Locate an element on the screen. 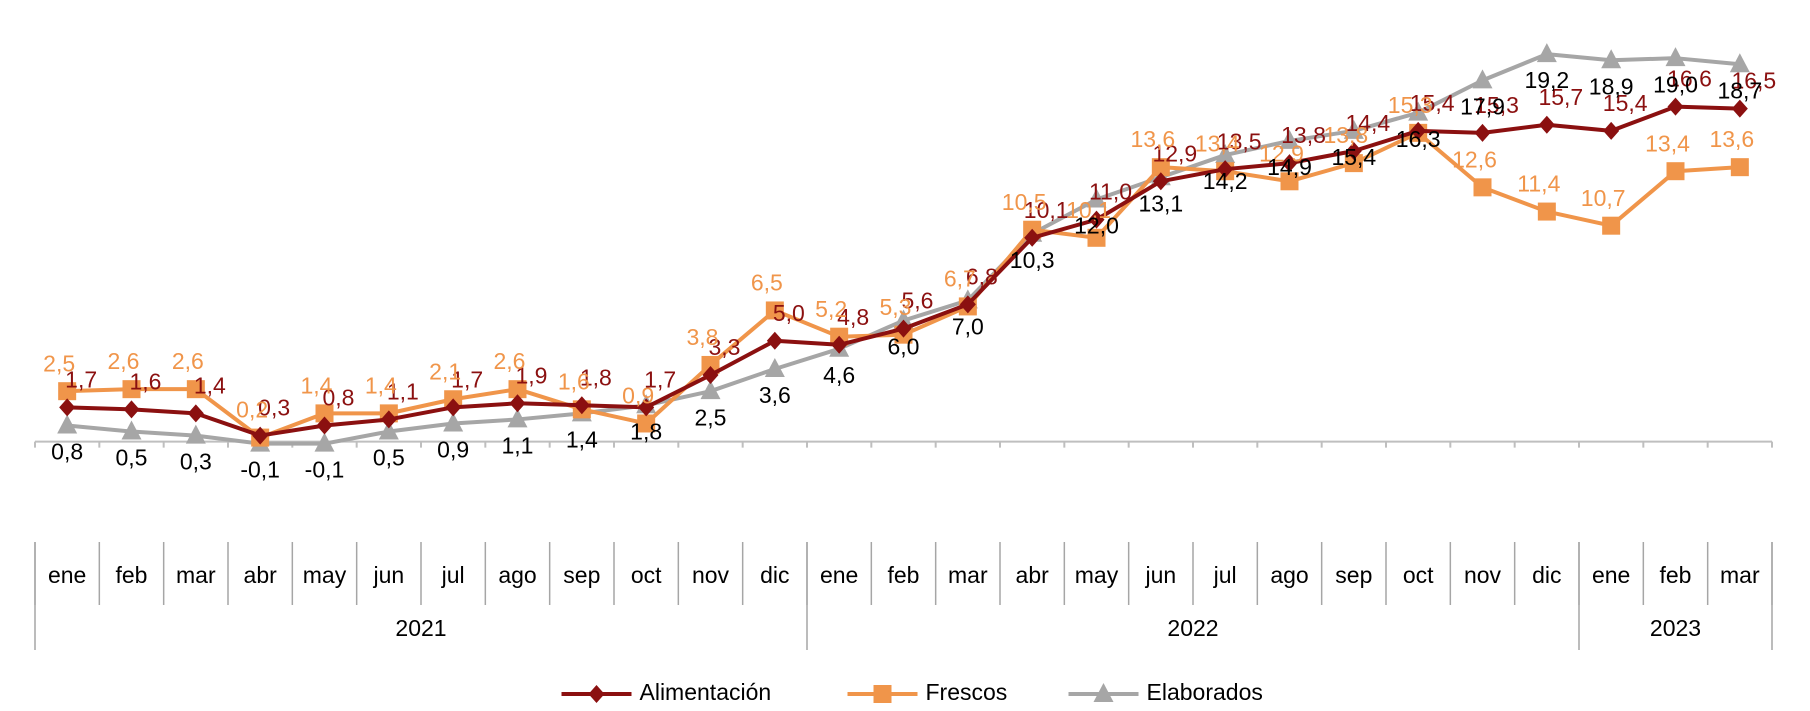 This screenshot has width=1810, height=711. data-label: 13,6 is located at coordinates (1731, 139).